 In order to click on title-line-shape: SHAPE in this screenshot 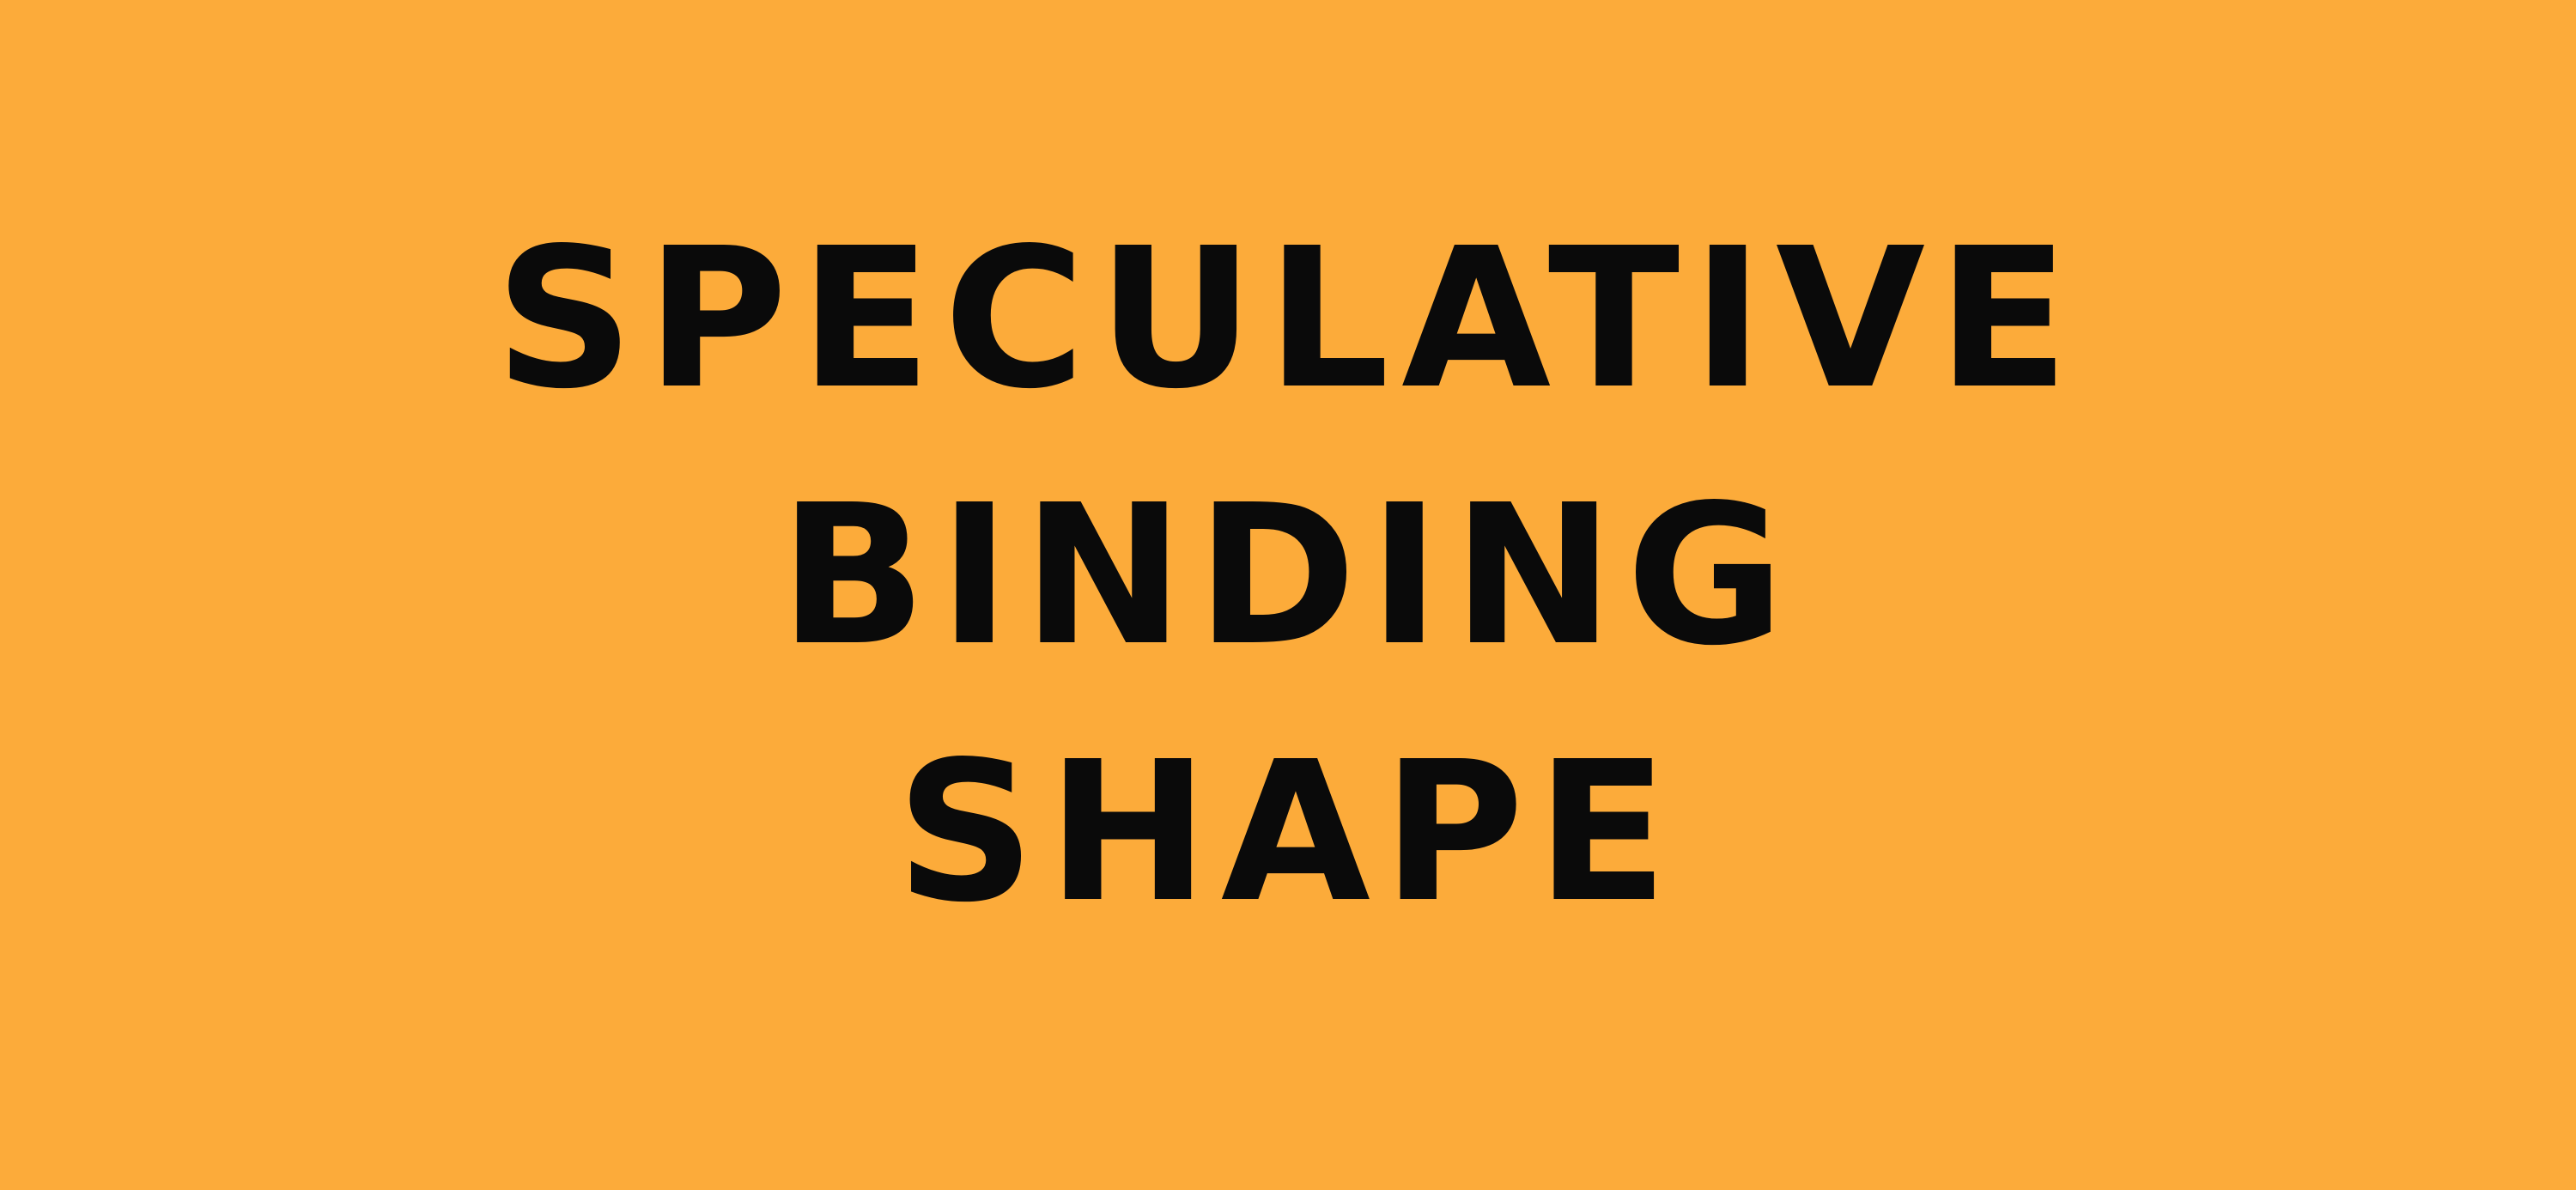, I will do `click(1288, 833)`.